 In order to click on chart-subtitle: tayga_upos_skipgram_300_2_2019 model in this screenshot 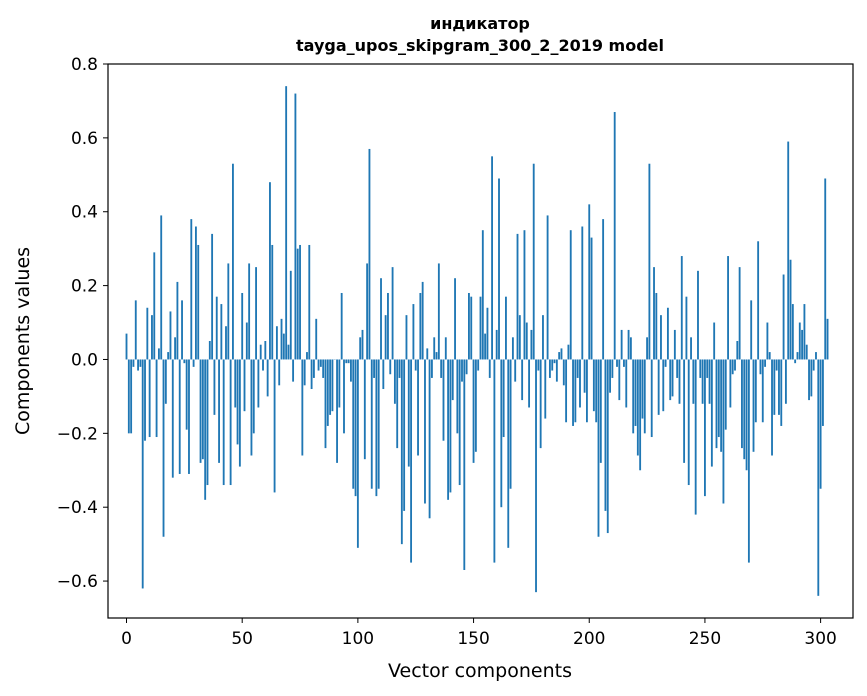, I will do `click(480, 45)`.